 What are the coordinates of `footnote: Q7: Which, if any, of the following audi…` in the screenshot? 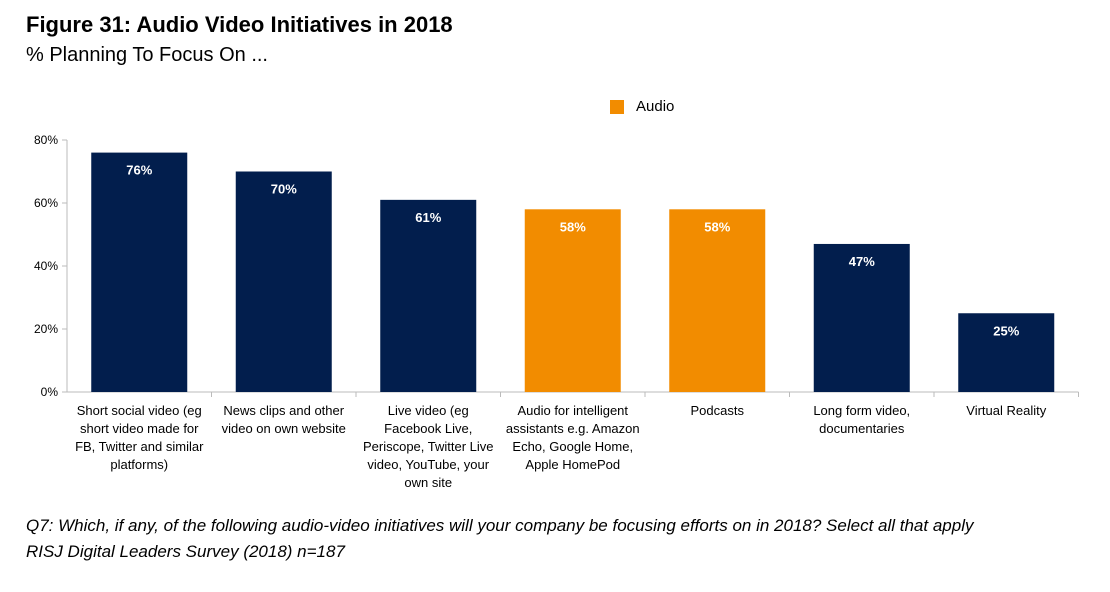 It's located at (500, 525).